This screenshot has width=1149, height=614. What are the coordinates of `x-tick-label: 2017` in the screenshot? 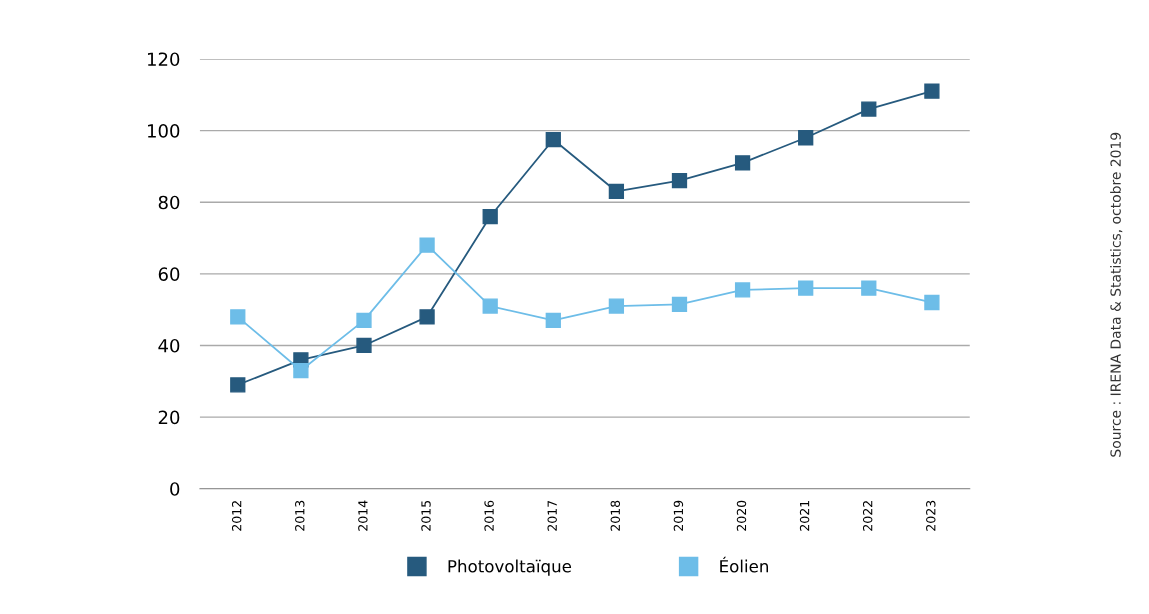 It's located at (552, 515).